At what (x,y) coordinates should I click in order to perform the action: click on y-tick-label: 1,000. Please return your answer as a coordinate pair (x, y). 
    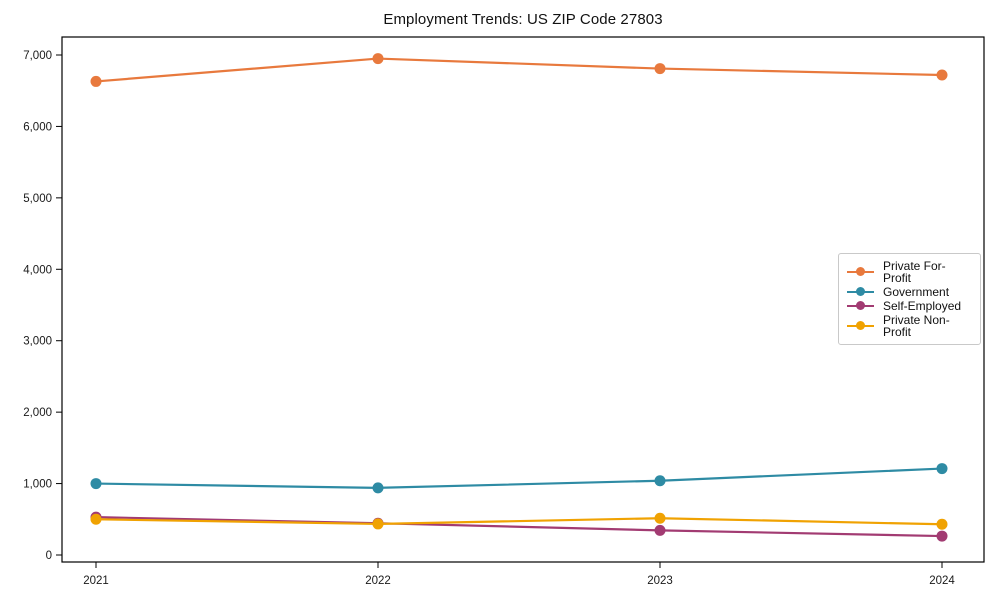
    Looking at the image, I should click on (37, 485).